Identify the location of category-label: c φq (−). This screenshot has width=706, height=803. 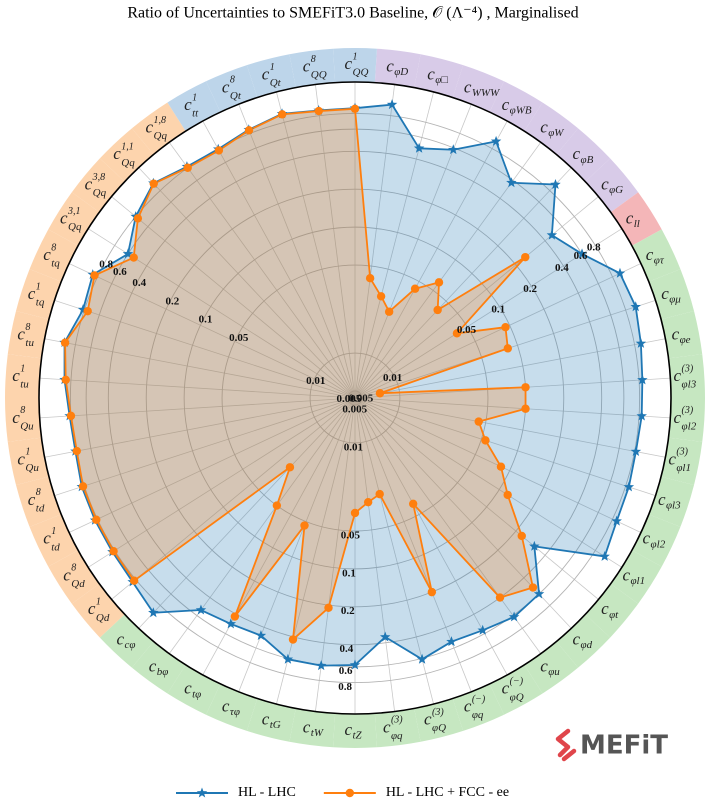
(475, 707).